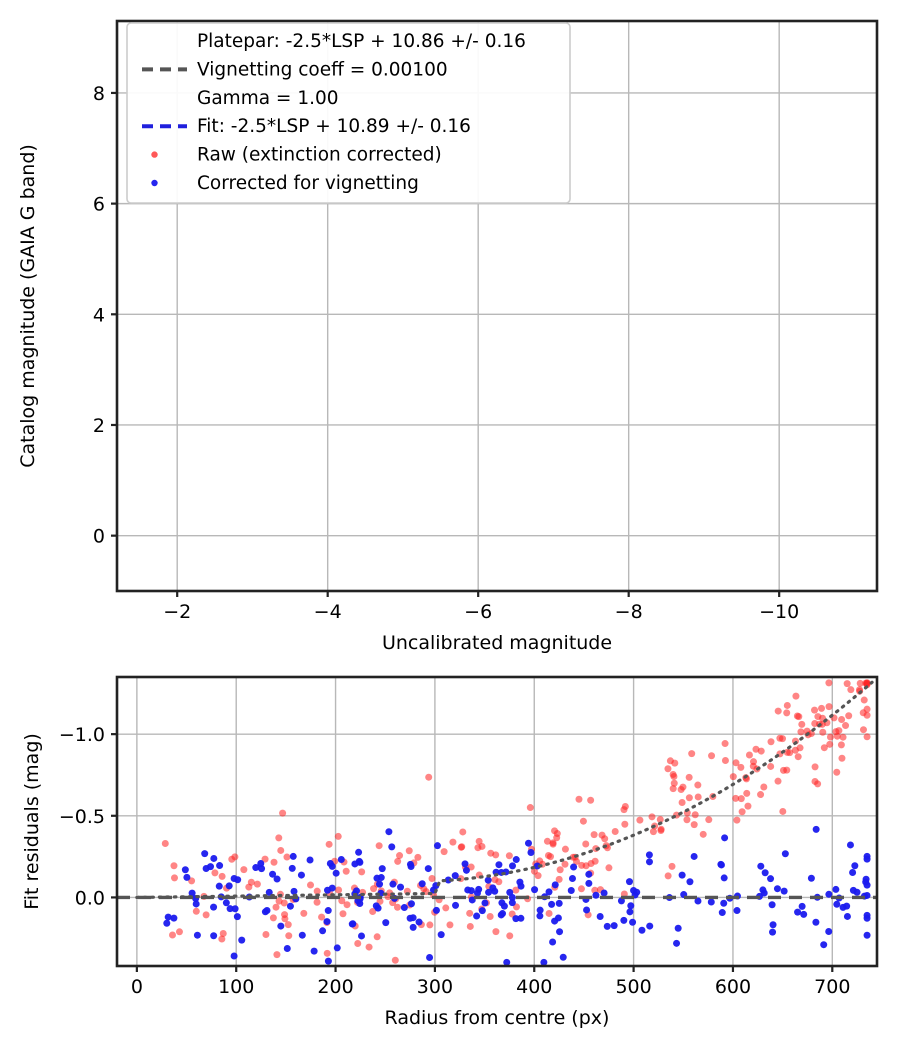 Image resolution: width=900 pixels, height=1050 pixels. What do you see at coordinates (319, 155) in the screenshot?
I see `legend-label-raw: Raw (extinction corrected)` at bounding box center [319, 155].